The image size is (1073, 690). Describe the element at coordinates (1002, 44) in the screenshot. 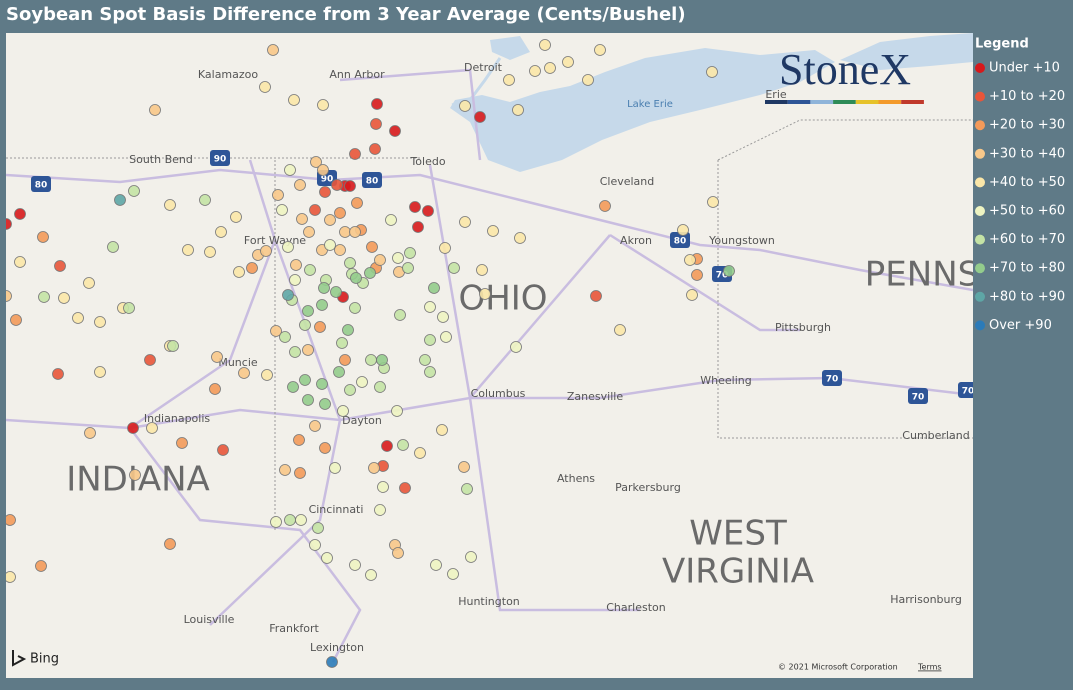

I see `legend-title: Legend` at that location.